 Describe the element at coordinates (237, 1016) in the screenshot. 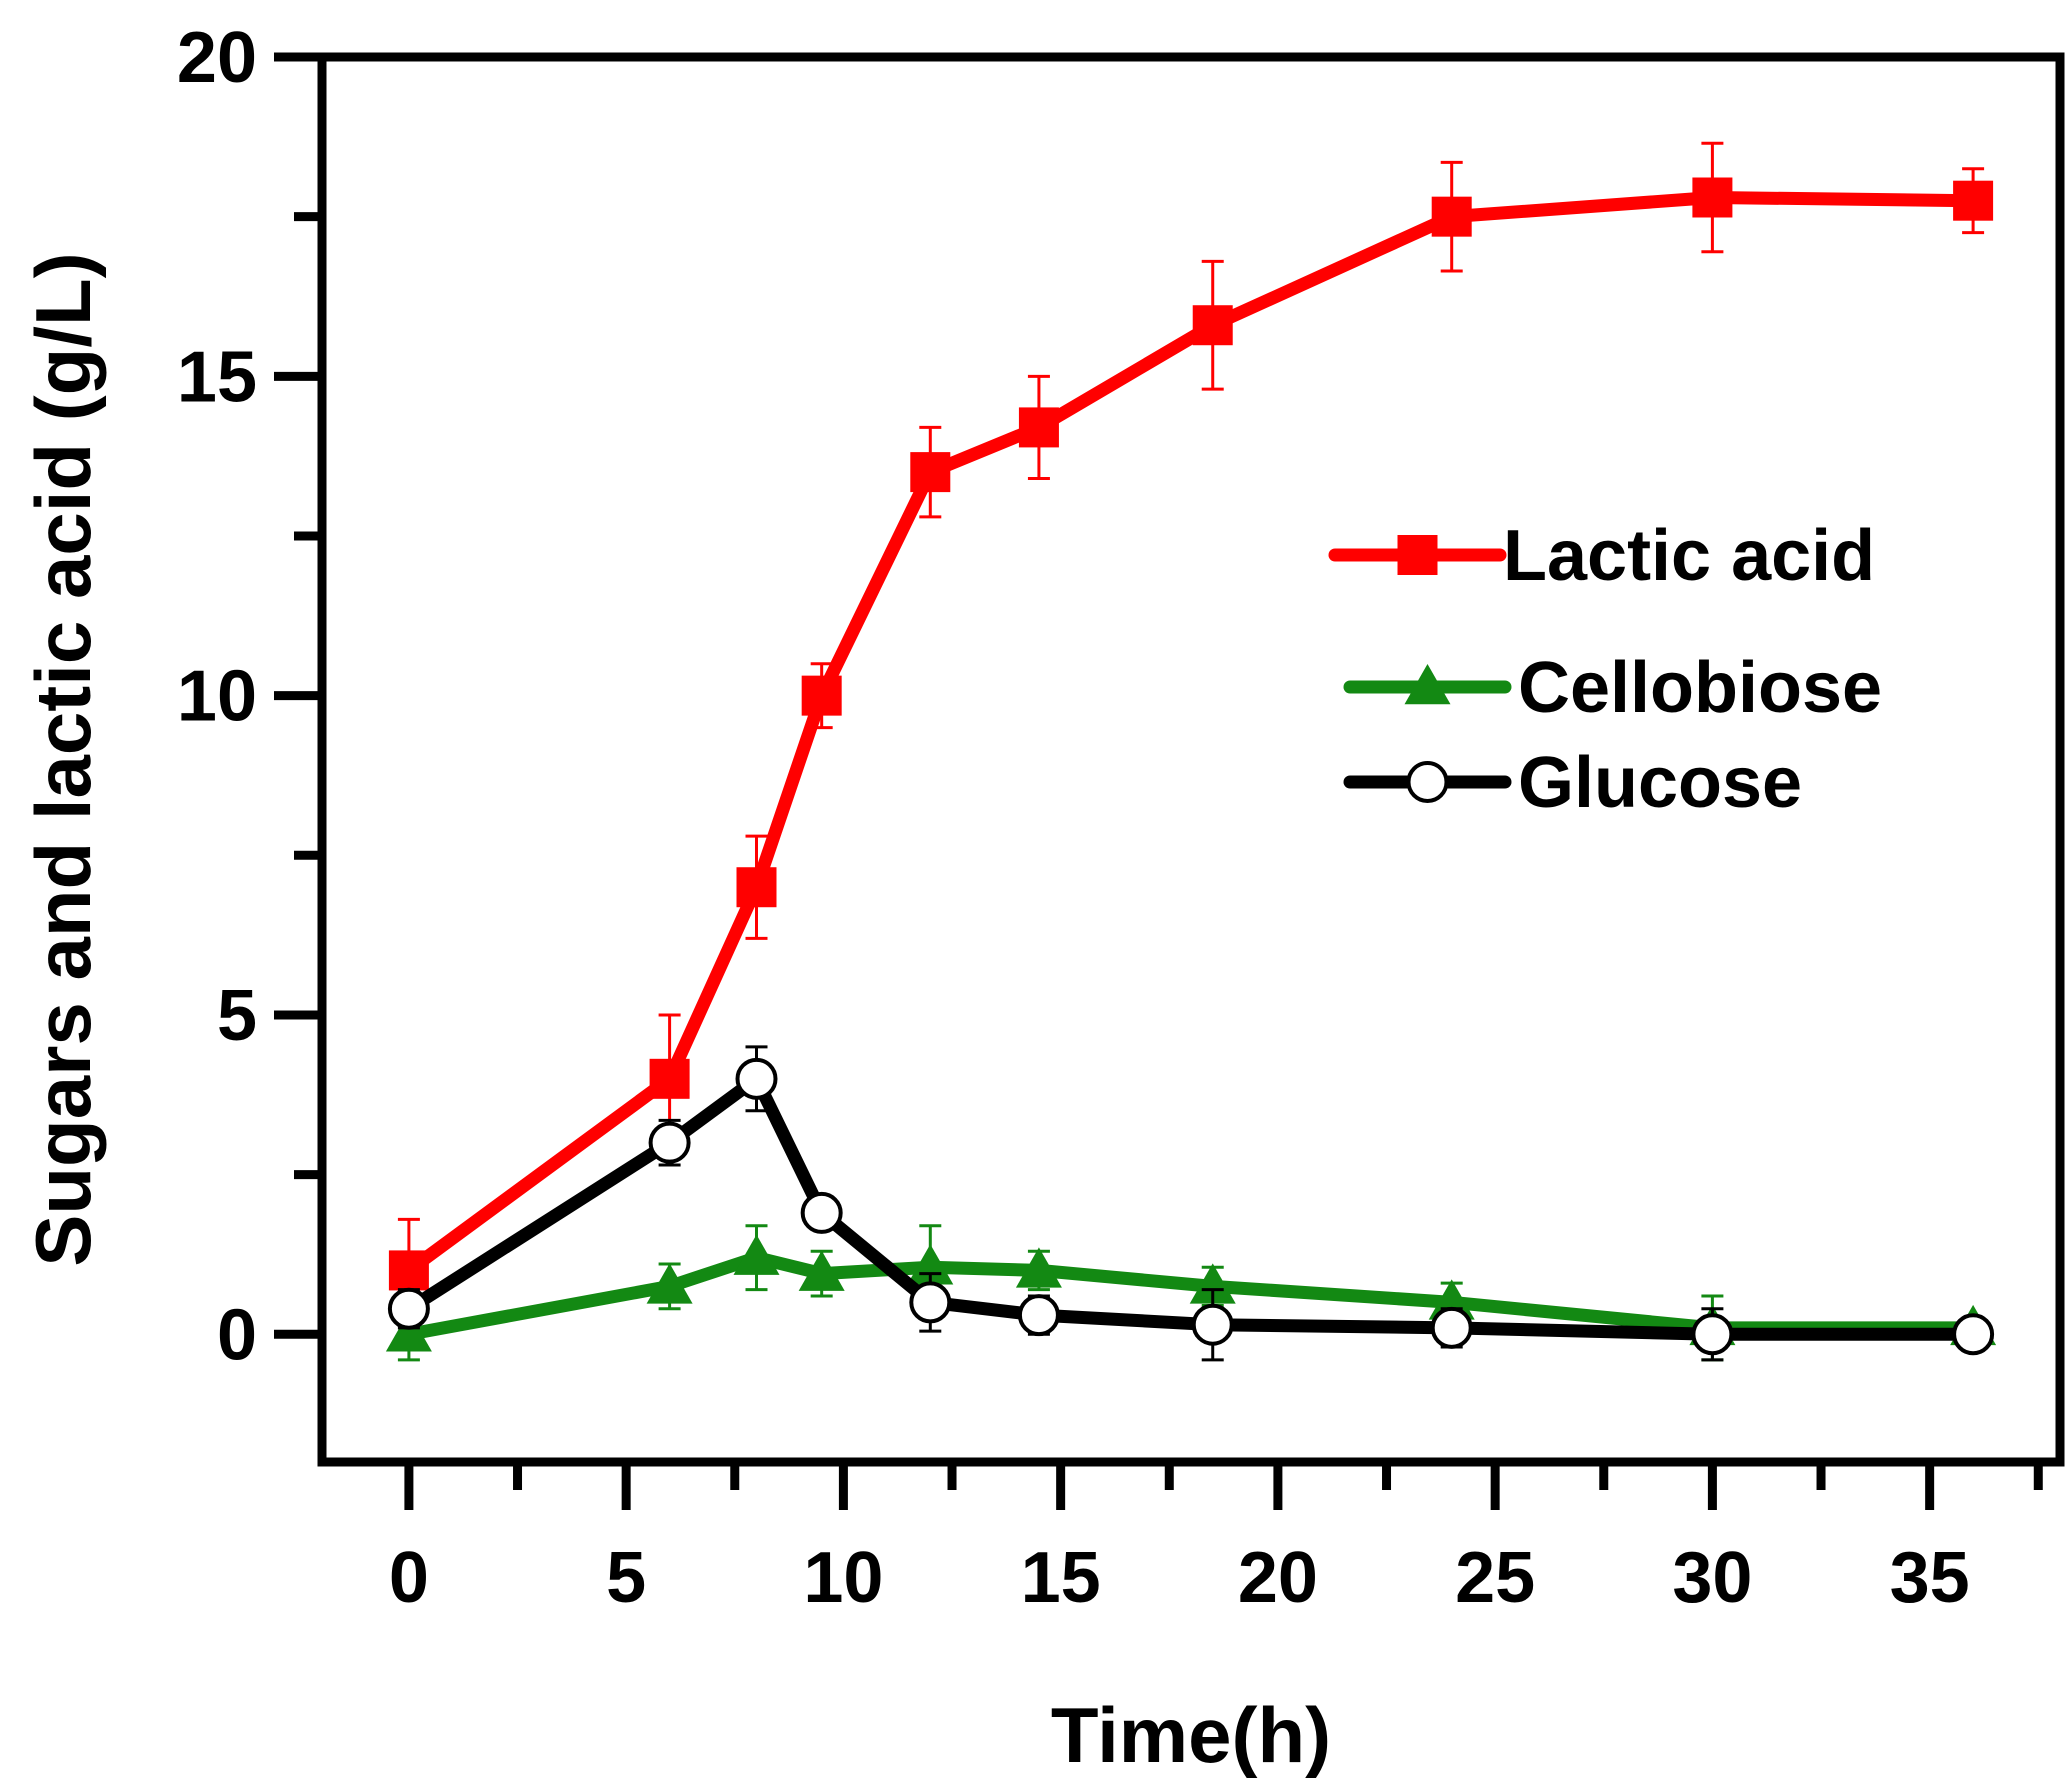

I see `y-tick-label: 5` at that location.